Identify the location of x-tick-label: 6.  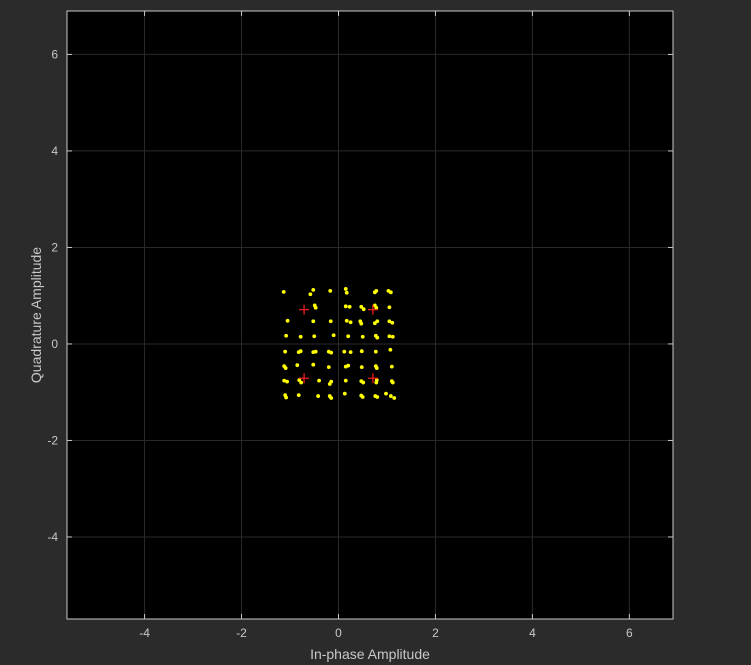
(629, 633).